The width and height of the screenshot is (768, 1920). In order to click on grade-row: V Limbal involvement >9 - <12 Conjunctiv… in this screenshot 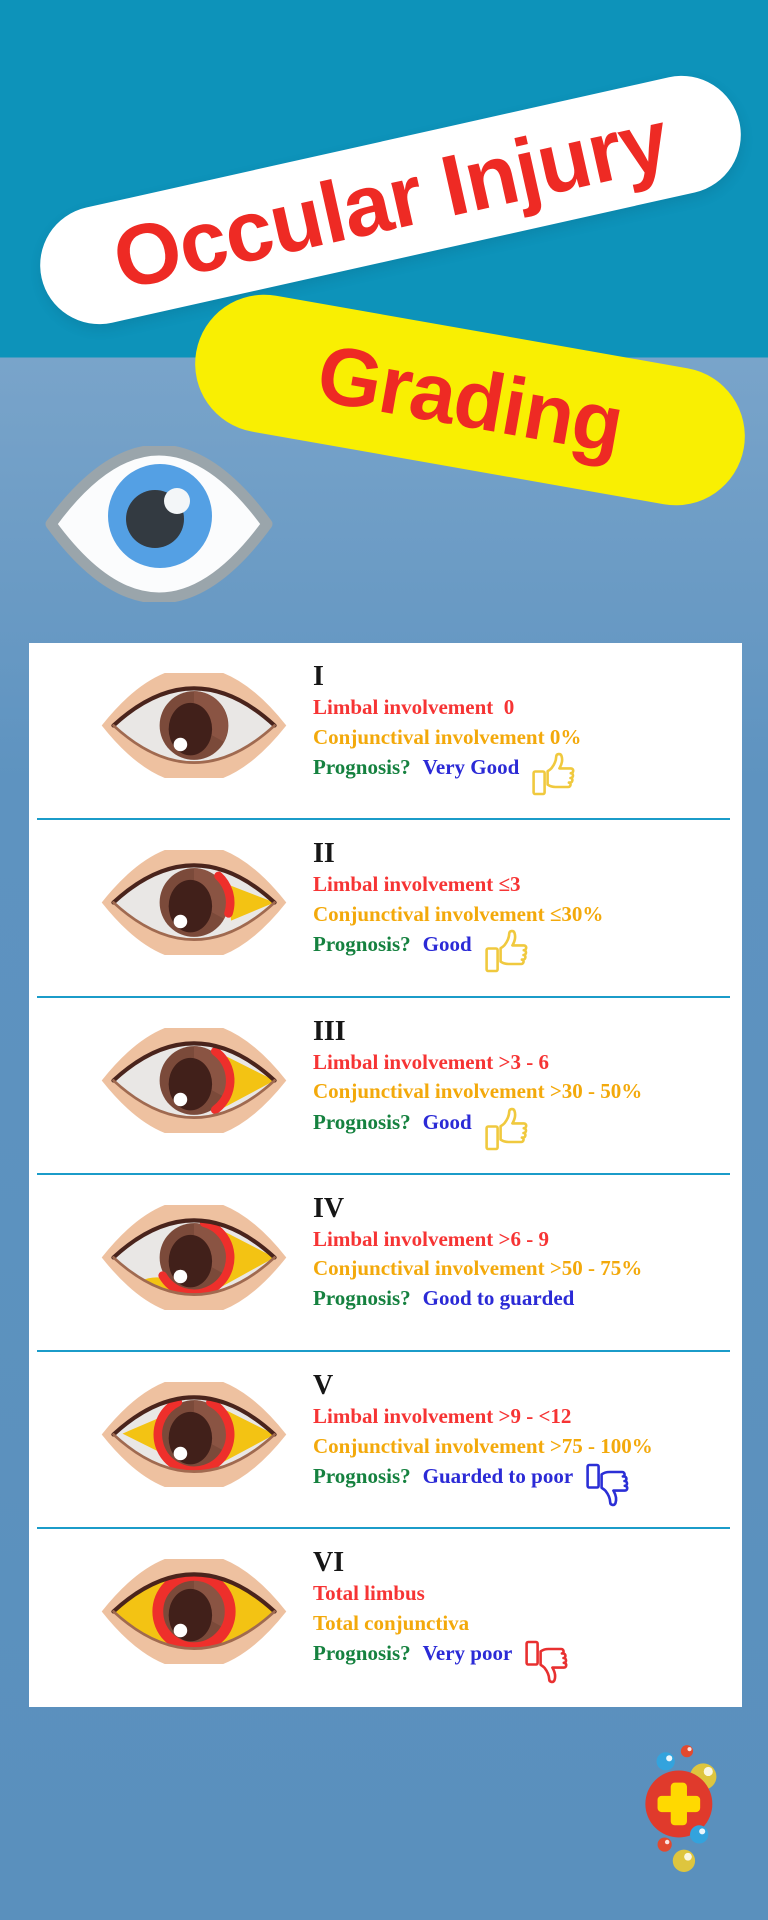, I will do `click(385, 1441)`.